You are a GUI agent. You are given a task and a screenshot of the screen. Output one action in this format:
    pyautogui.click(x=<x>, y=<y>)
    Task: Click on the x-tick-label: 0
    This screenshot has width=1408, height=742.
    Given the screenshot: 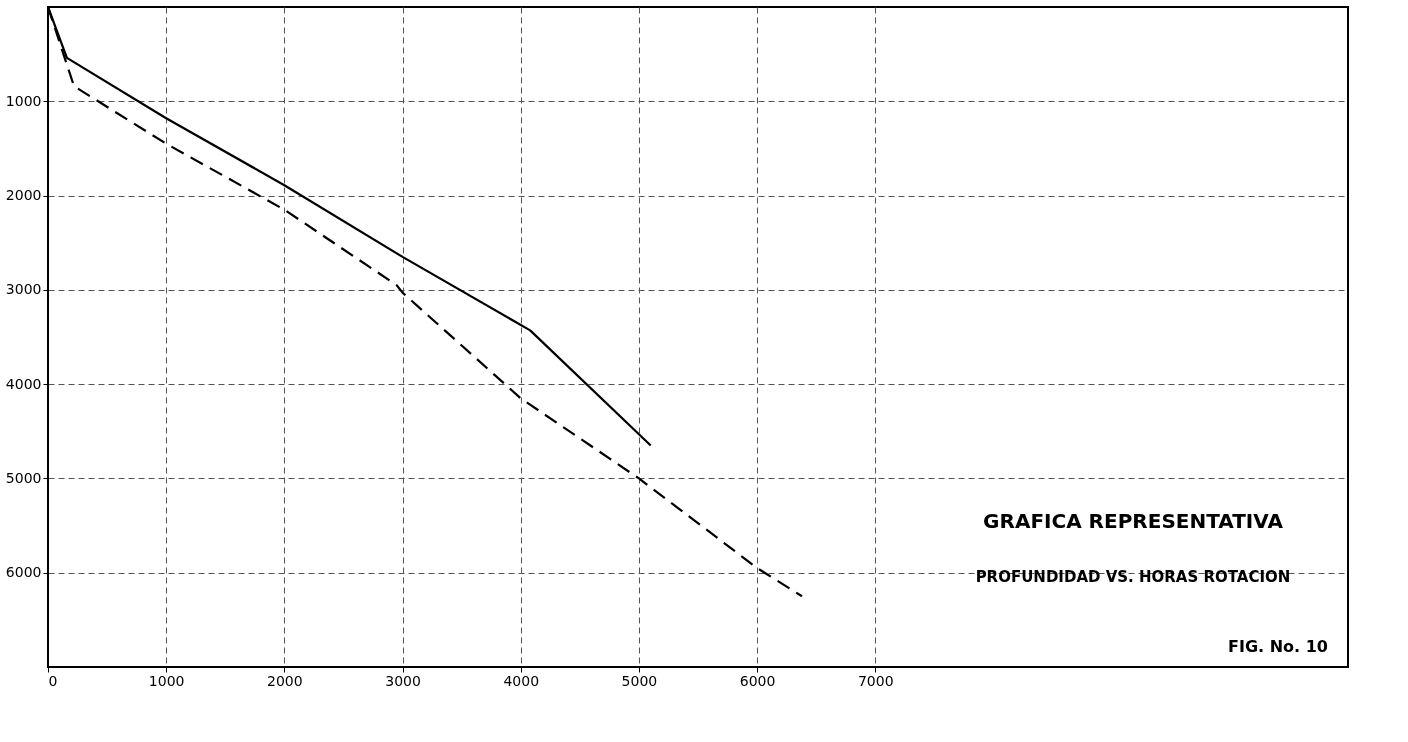 What is the action you would take?
    pyautogui.click(x=53, y=680)
    